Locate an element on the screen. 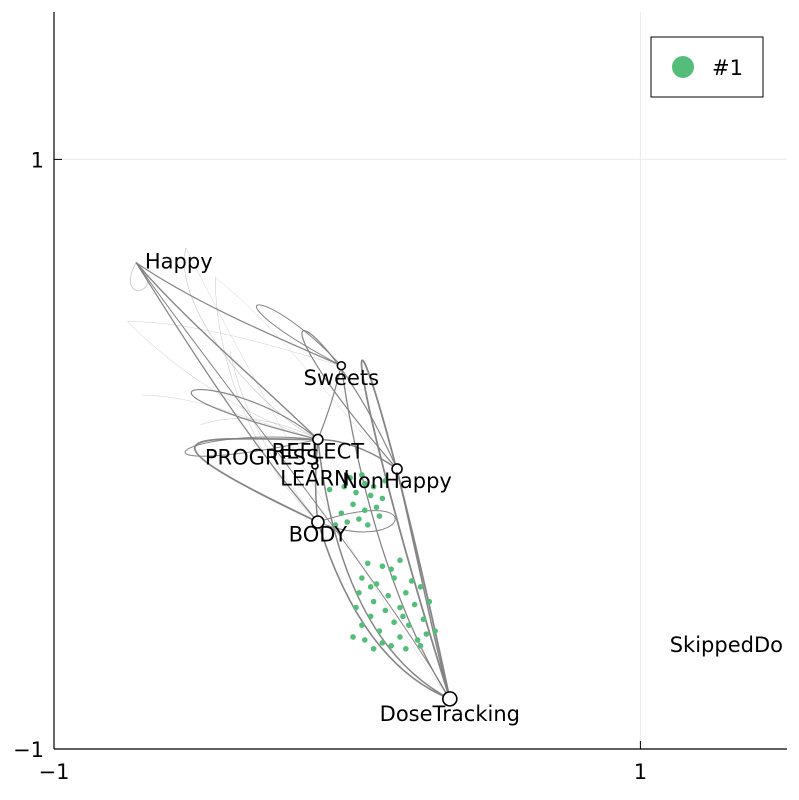 The image size is (799, 800). node-body is located at coordinates (318, 522).